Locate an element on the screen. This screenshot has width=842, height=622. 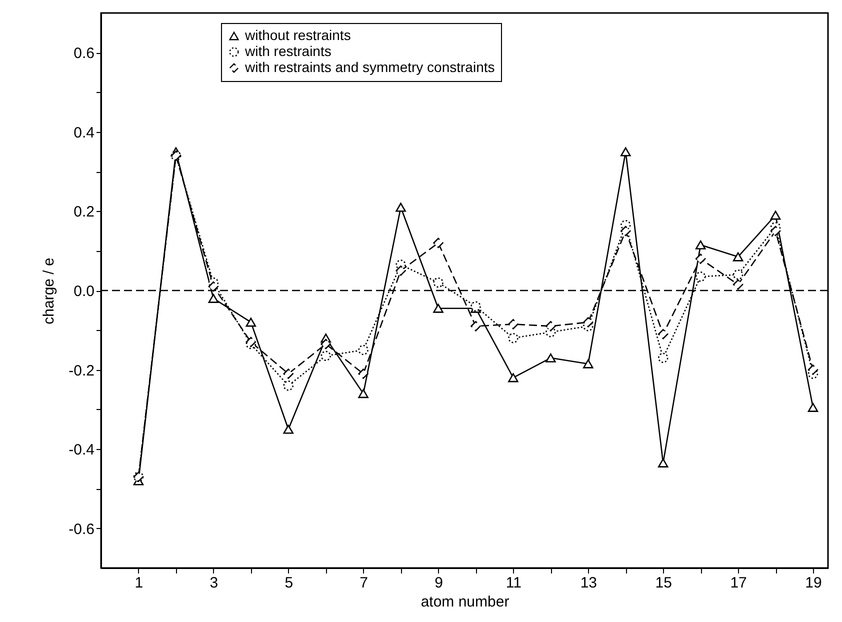
legend-label: without restraints is located at coordinates (297, 35).